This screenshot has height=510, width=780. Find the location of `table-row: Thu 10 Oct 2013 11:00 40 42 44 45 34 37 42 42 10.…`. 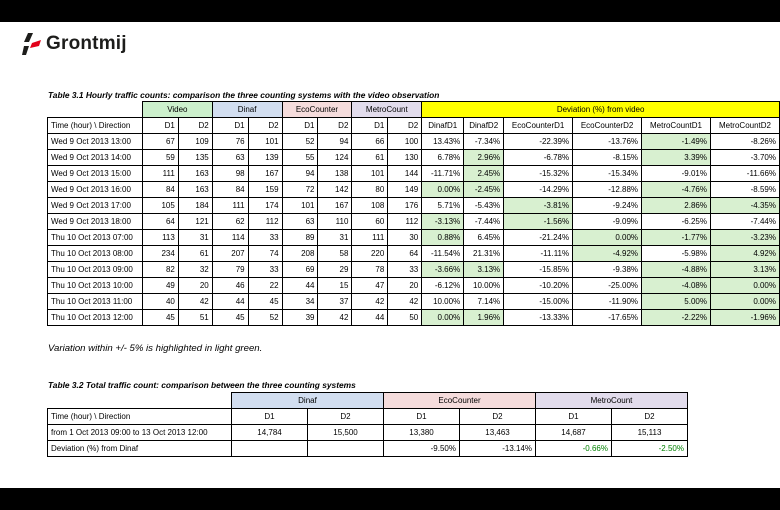

table-row: Thu 10 Oct 2013 11:00 40 42 44 45 34 37 42 42 10.… is located at coordinates (413, 301).